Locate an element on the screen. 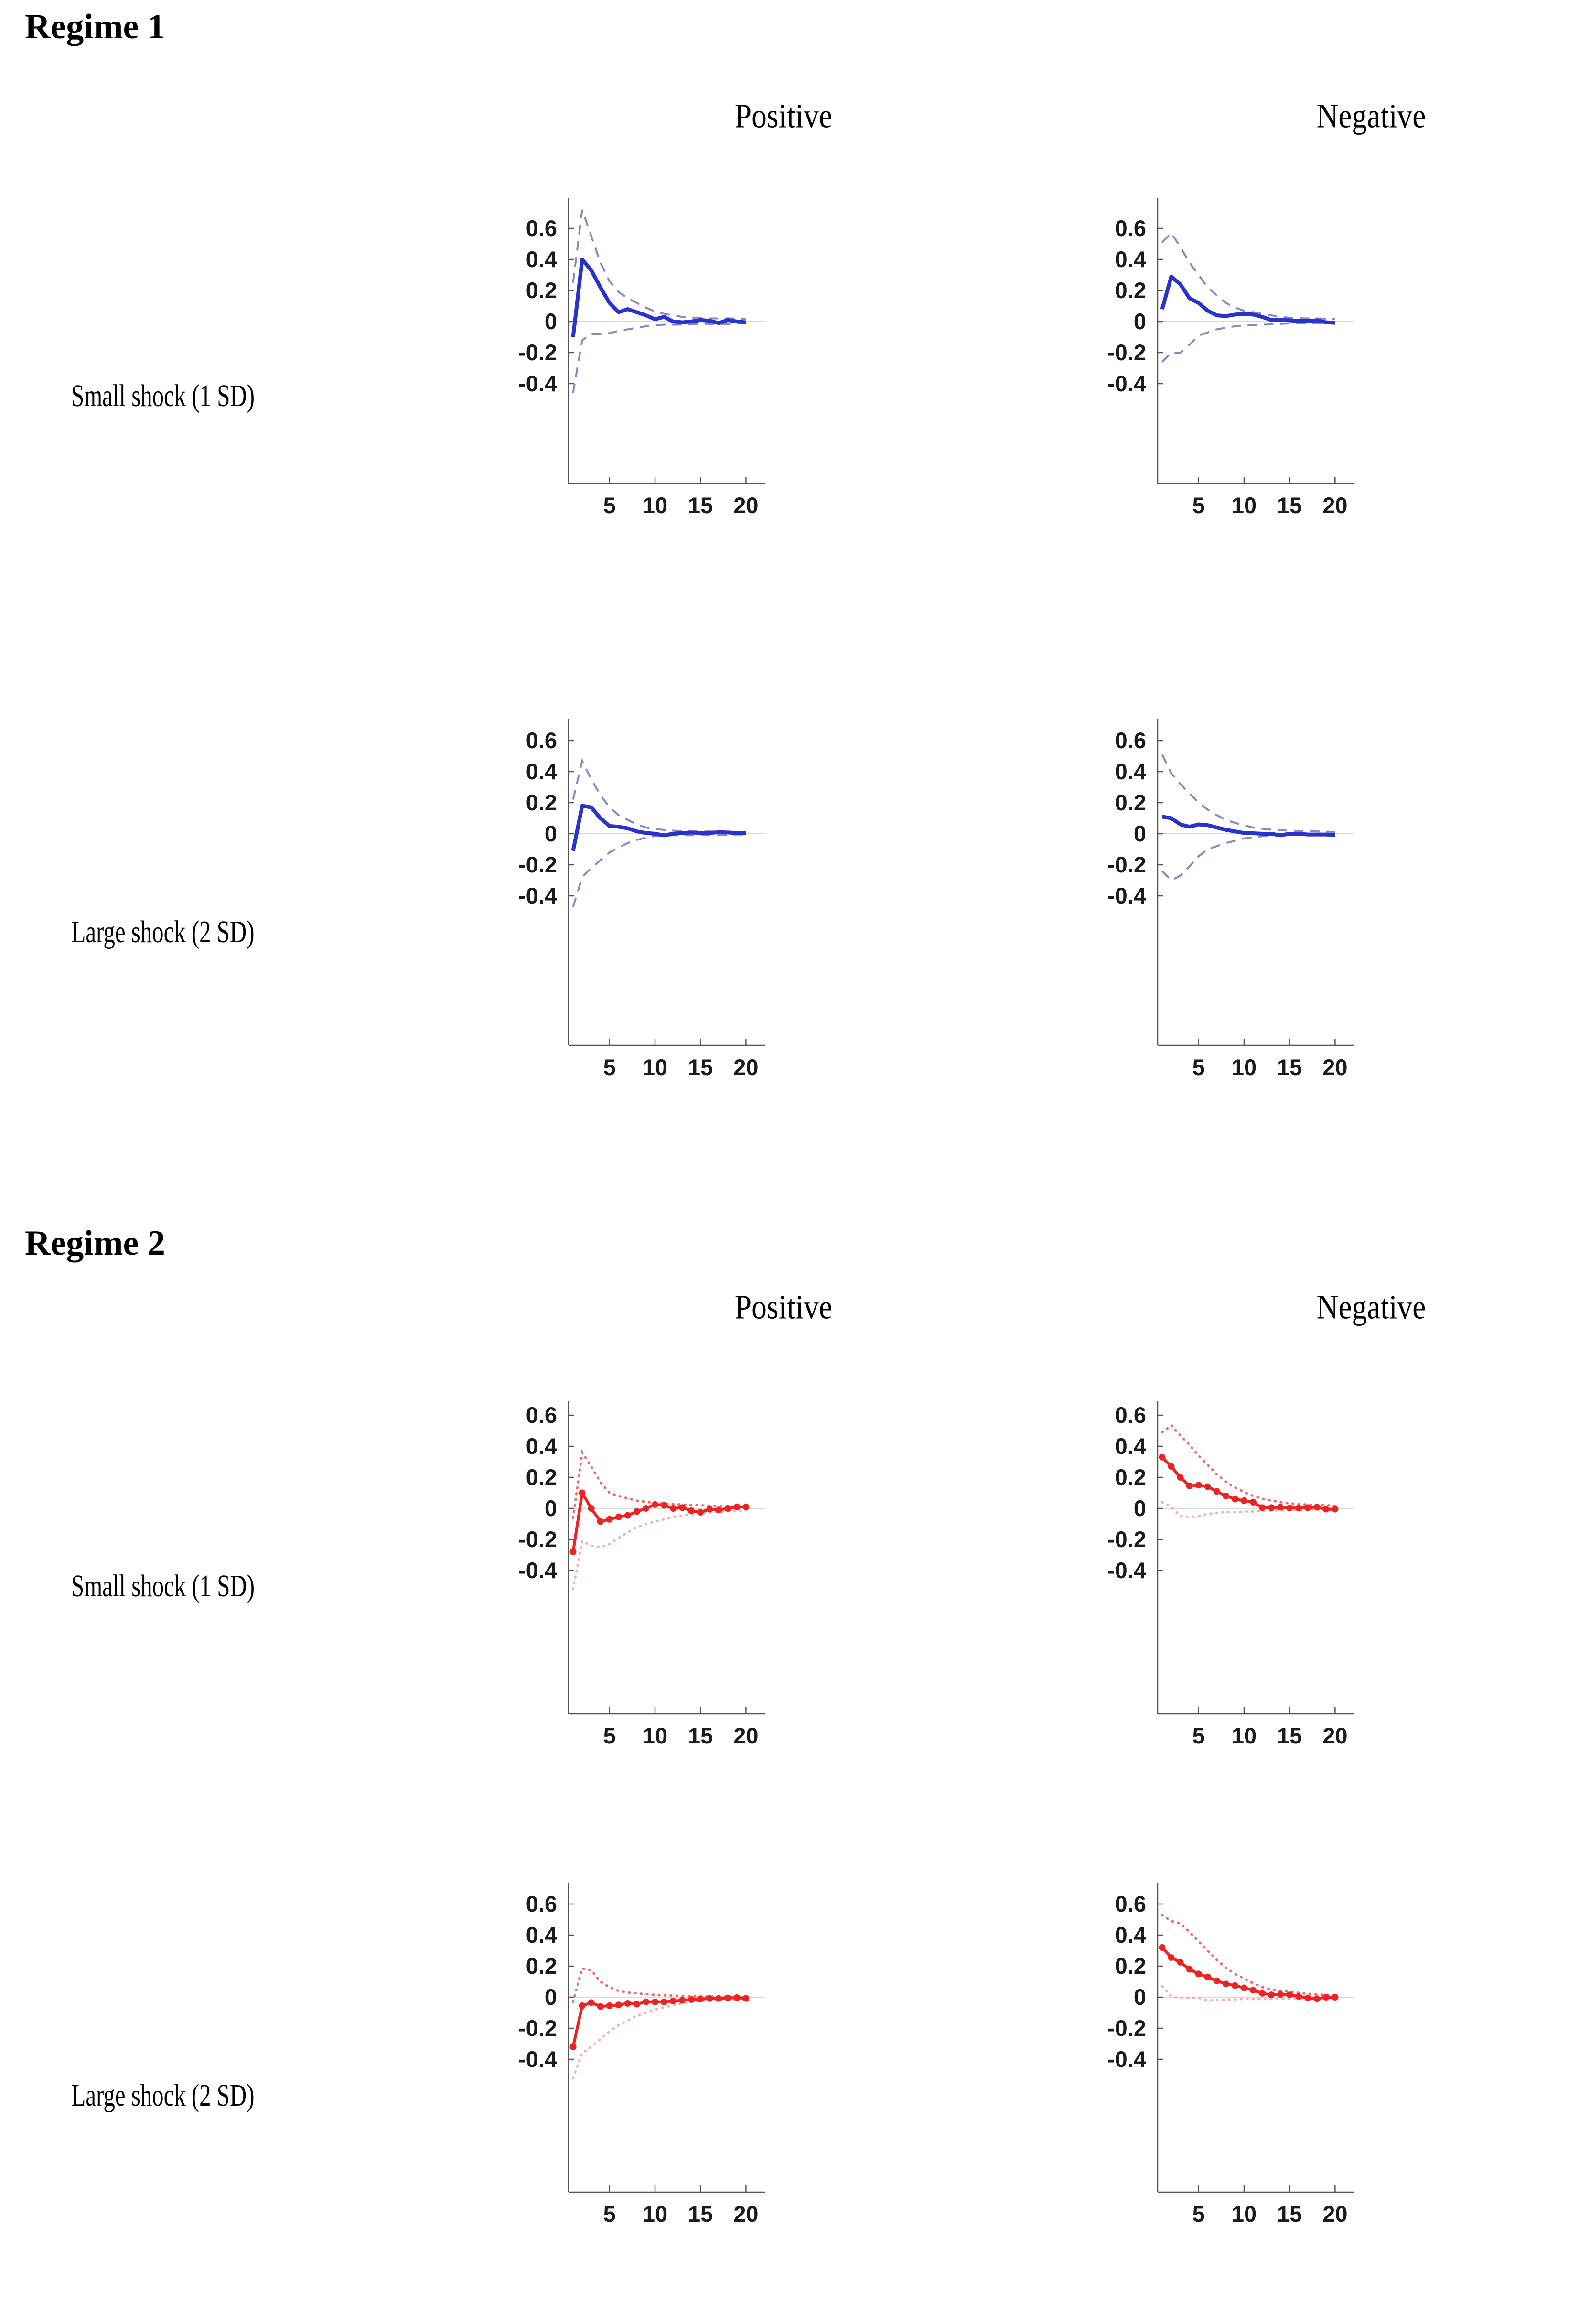 Image resolution: width=1590 pixels, height=2324 pixels. chart-regime2-positive-small: 0.6 0.4 0.2 0 -0.2 -0.4 5 10 15 20 is located at coordinates (641, 1574).